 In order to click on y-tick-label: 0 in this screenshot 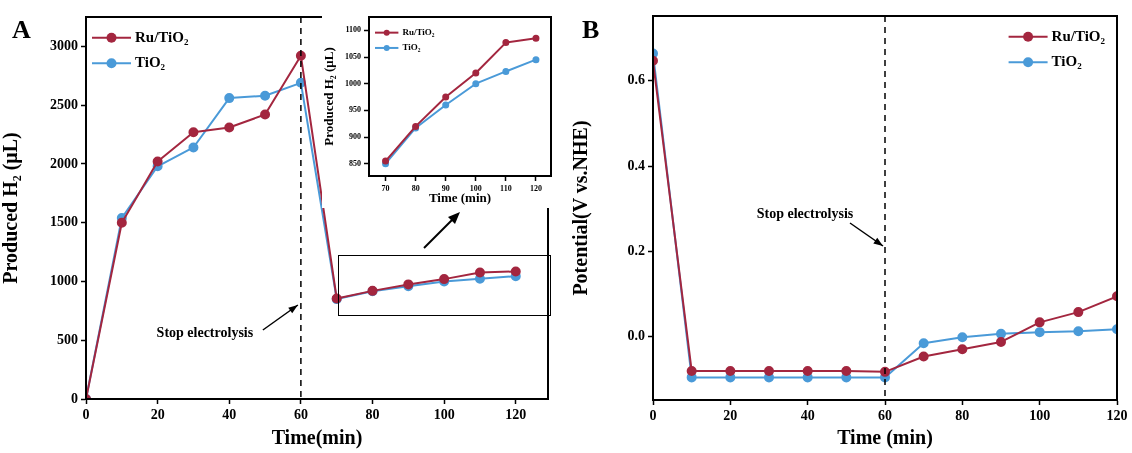, I will do `click(74, 398)`.